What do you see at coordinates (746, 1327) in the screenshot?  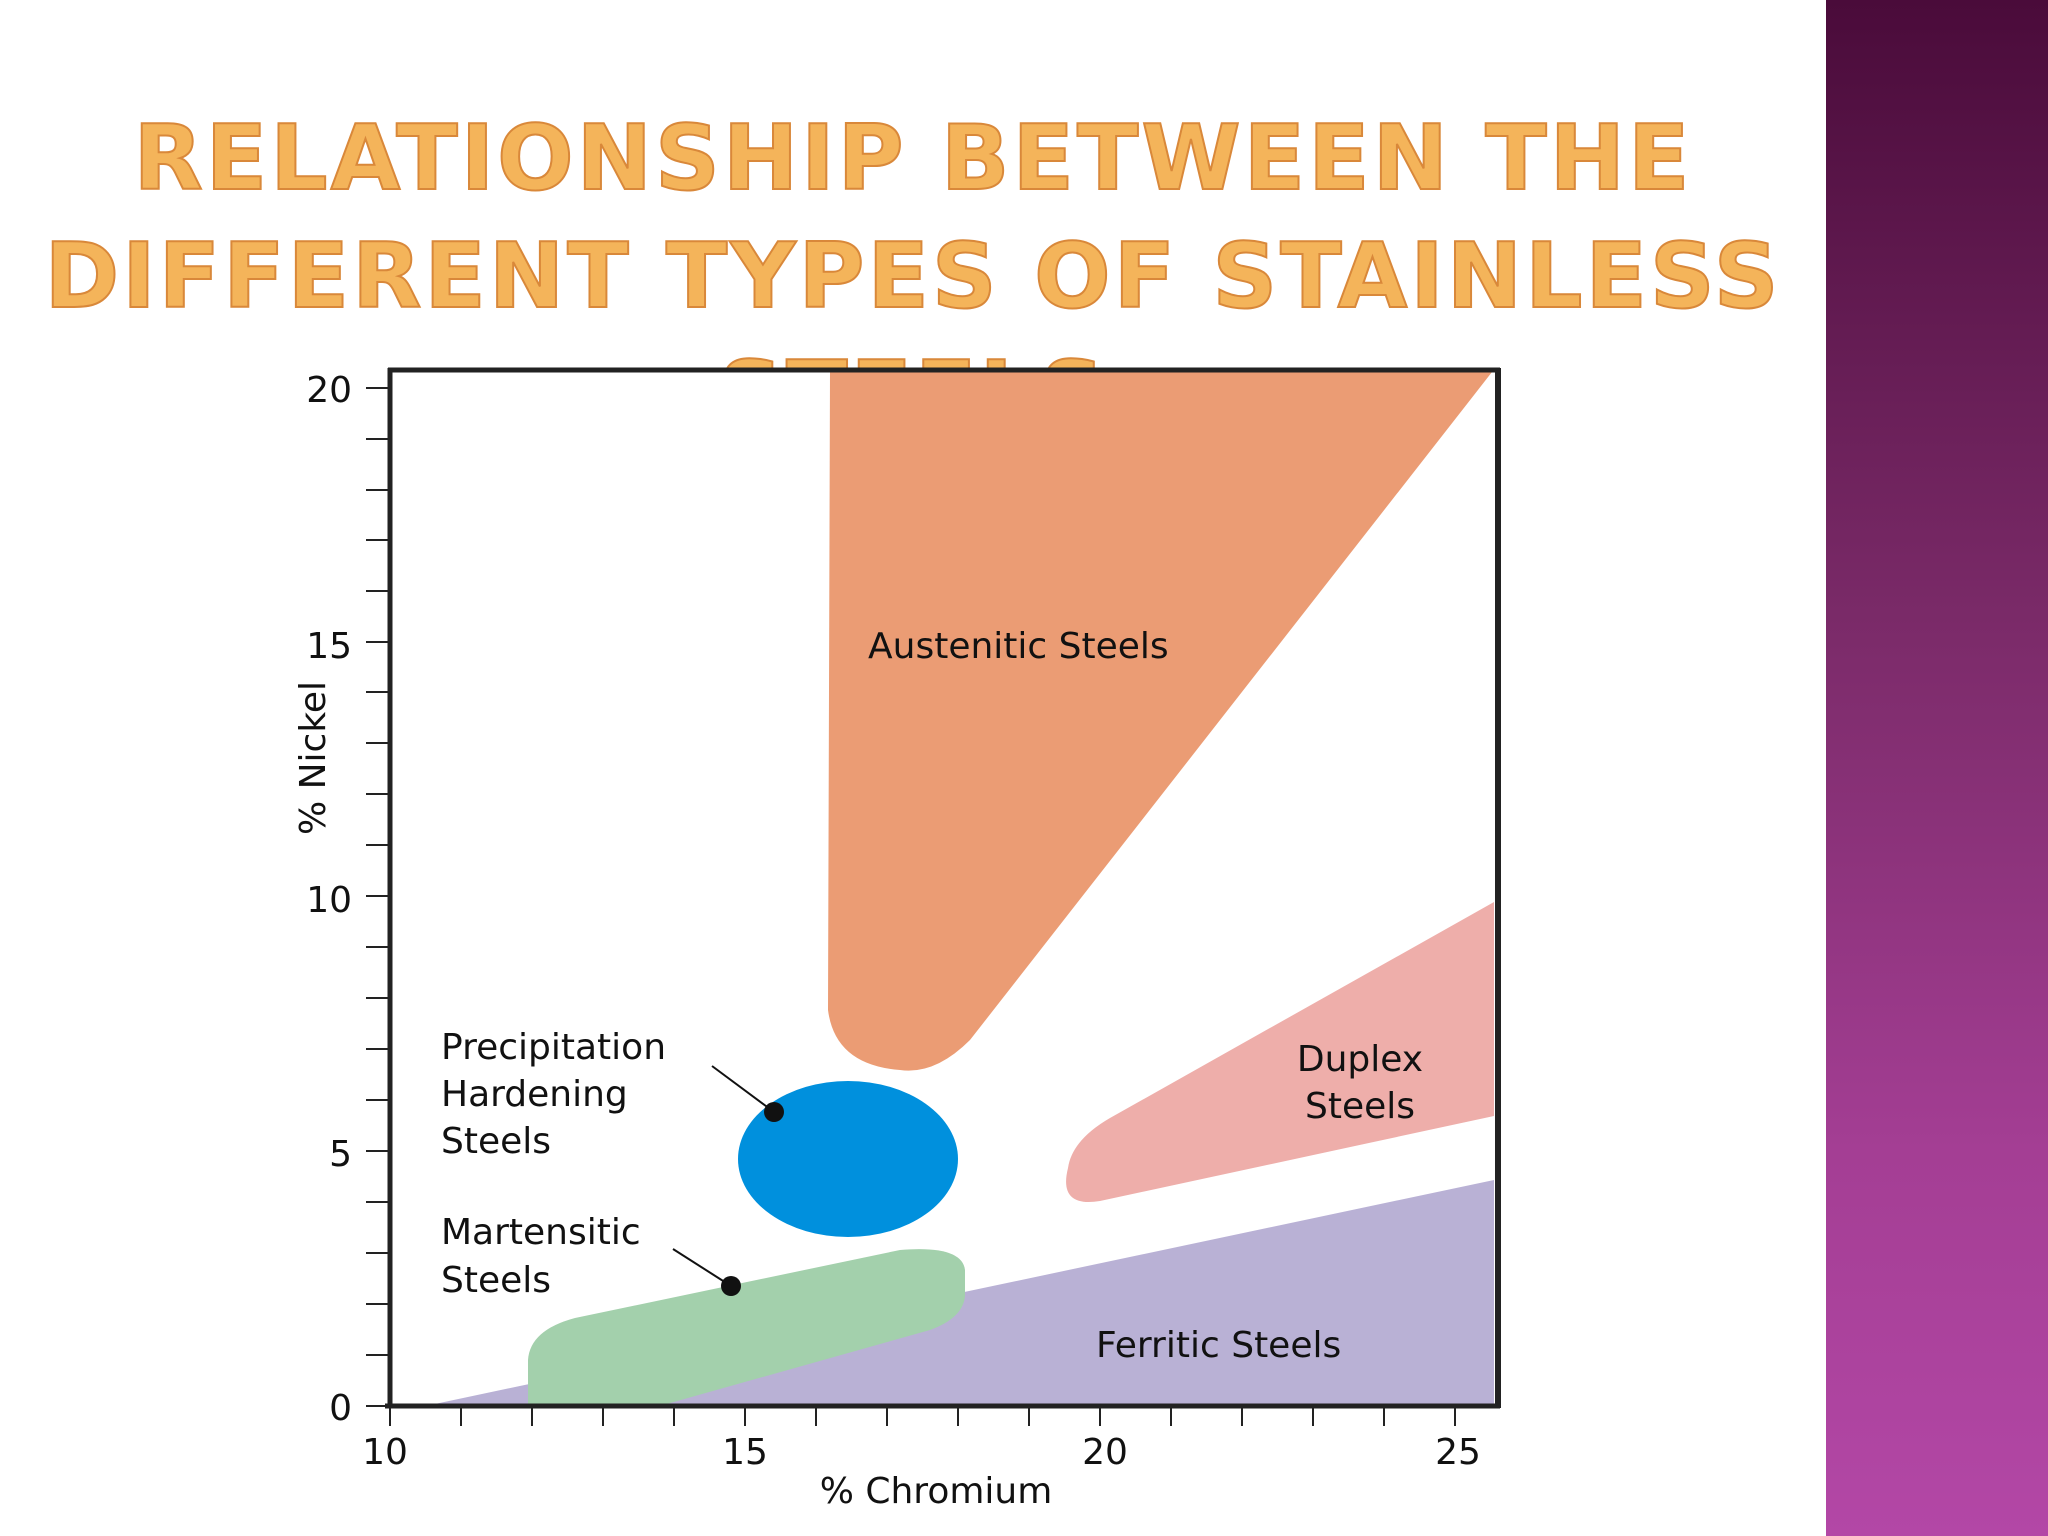 I see `martensitic-region` at bounding box center [746, 1327].